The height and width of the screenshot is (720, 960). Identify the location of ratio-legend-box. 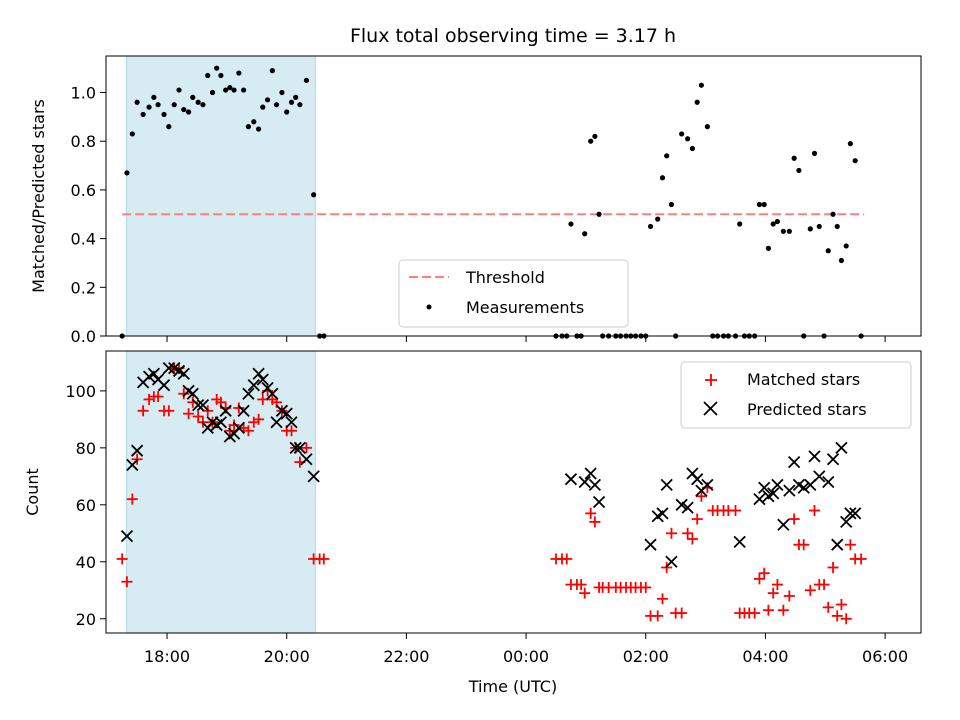
(513, 293).